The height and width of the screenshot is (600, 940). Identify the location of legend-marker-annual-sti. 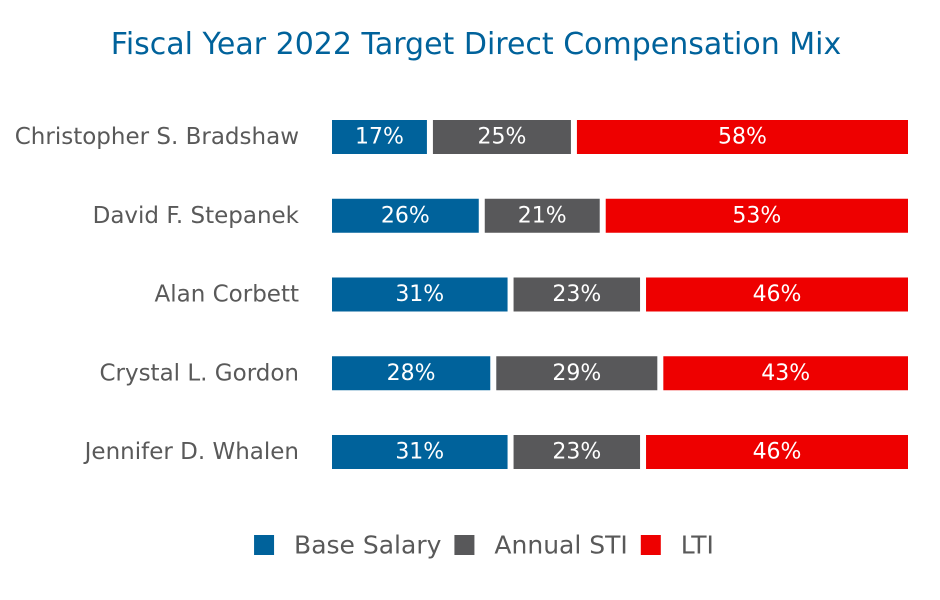
(464, 545).